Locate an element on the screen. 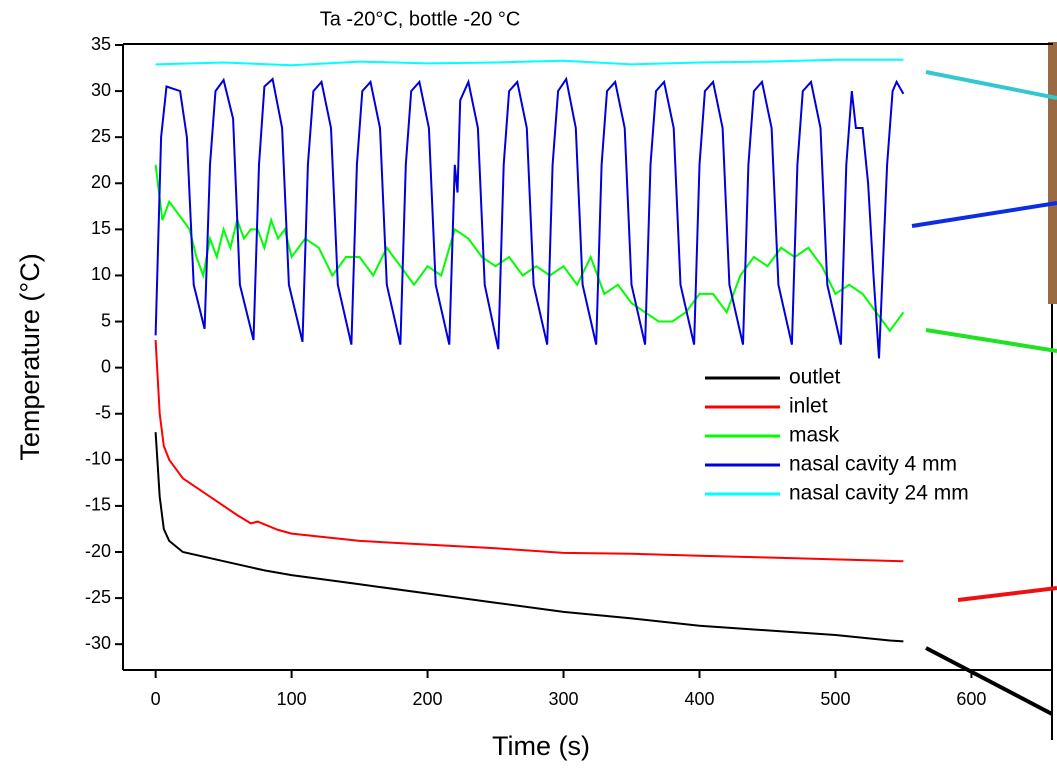  legend-label: nasal cavity 4 mm is located at coordinates (873, 464).